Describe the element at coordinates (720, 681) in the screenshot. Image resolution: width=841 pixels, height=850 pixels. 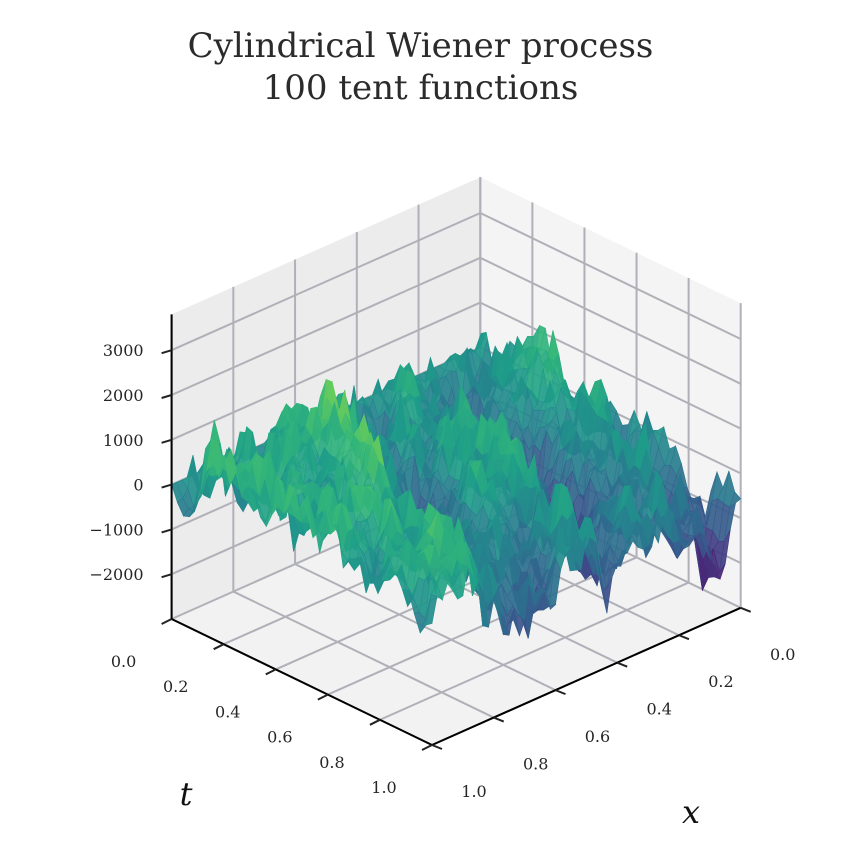
I see `x-tick-label: 0.2` at that location.